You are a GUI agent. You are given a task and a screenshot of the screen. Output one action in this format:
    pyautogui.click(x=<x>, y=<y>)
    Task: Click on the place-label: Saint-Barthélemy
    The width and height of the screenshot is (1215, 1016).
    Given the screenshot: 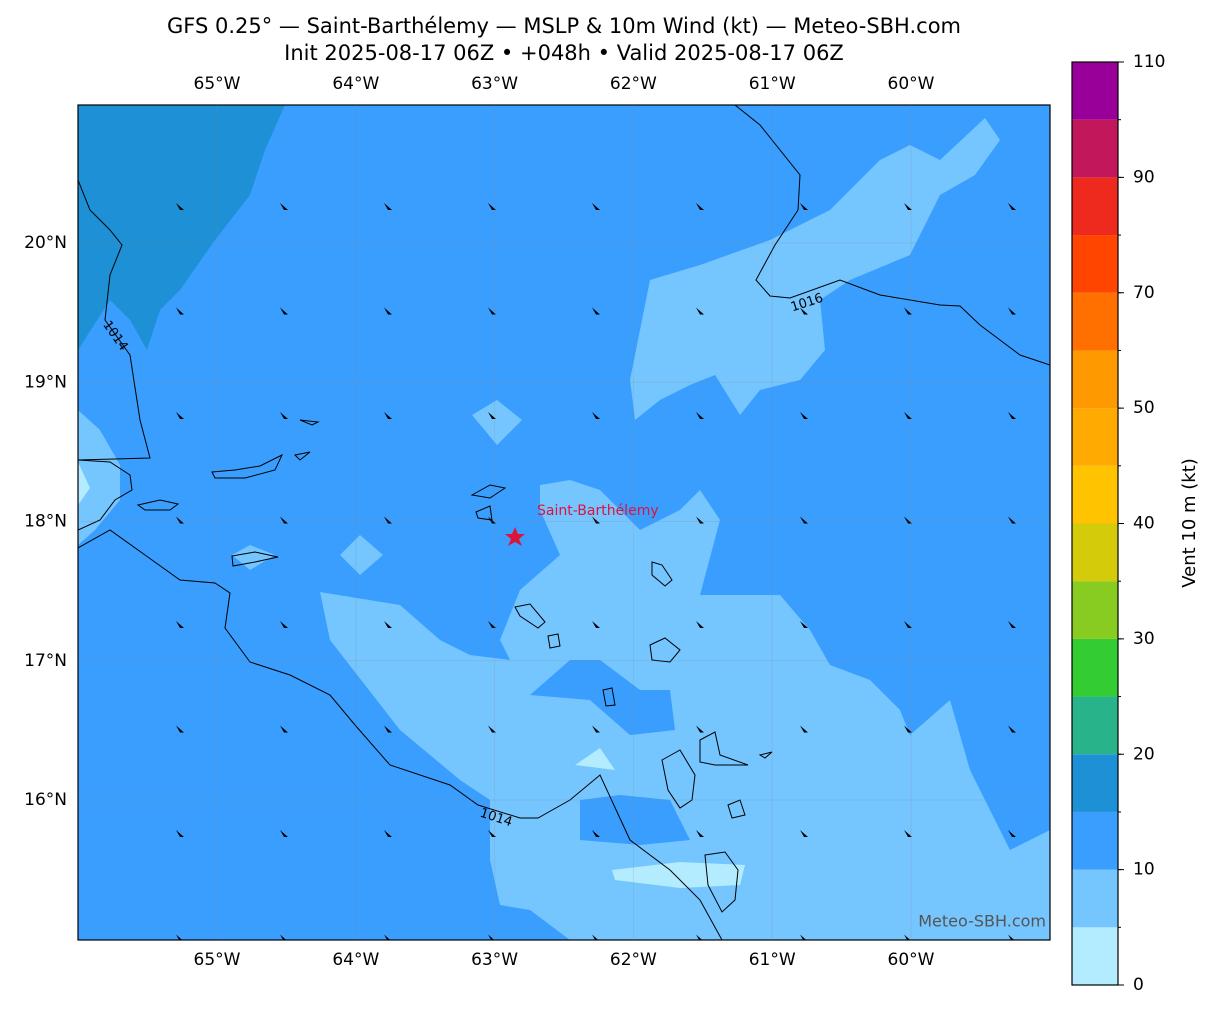 What is the action you would take?
    pyautogui.click(x=598, y=511)
    